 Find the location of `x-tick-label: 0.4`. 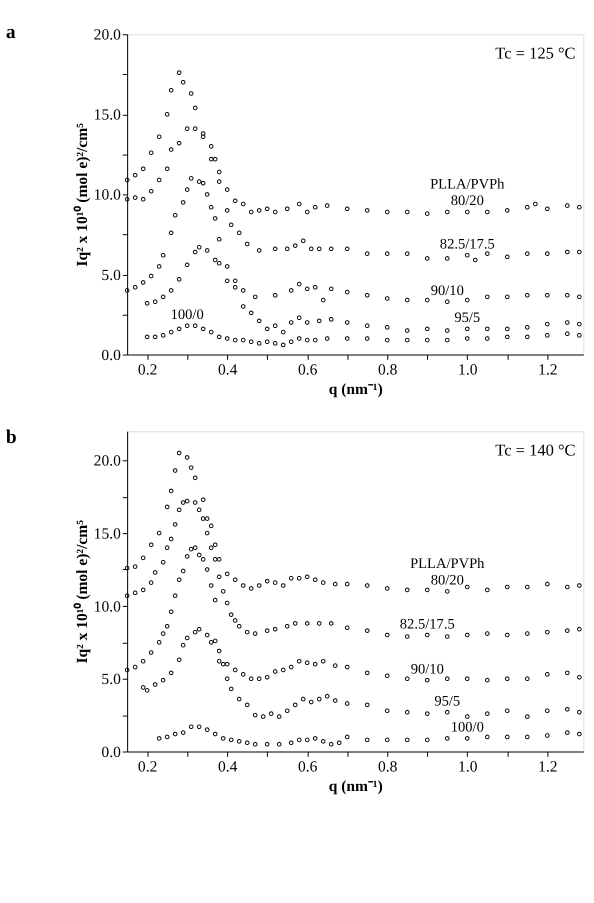

x-tick-label: 0.4 is located at coordinates (228, 767).